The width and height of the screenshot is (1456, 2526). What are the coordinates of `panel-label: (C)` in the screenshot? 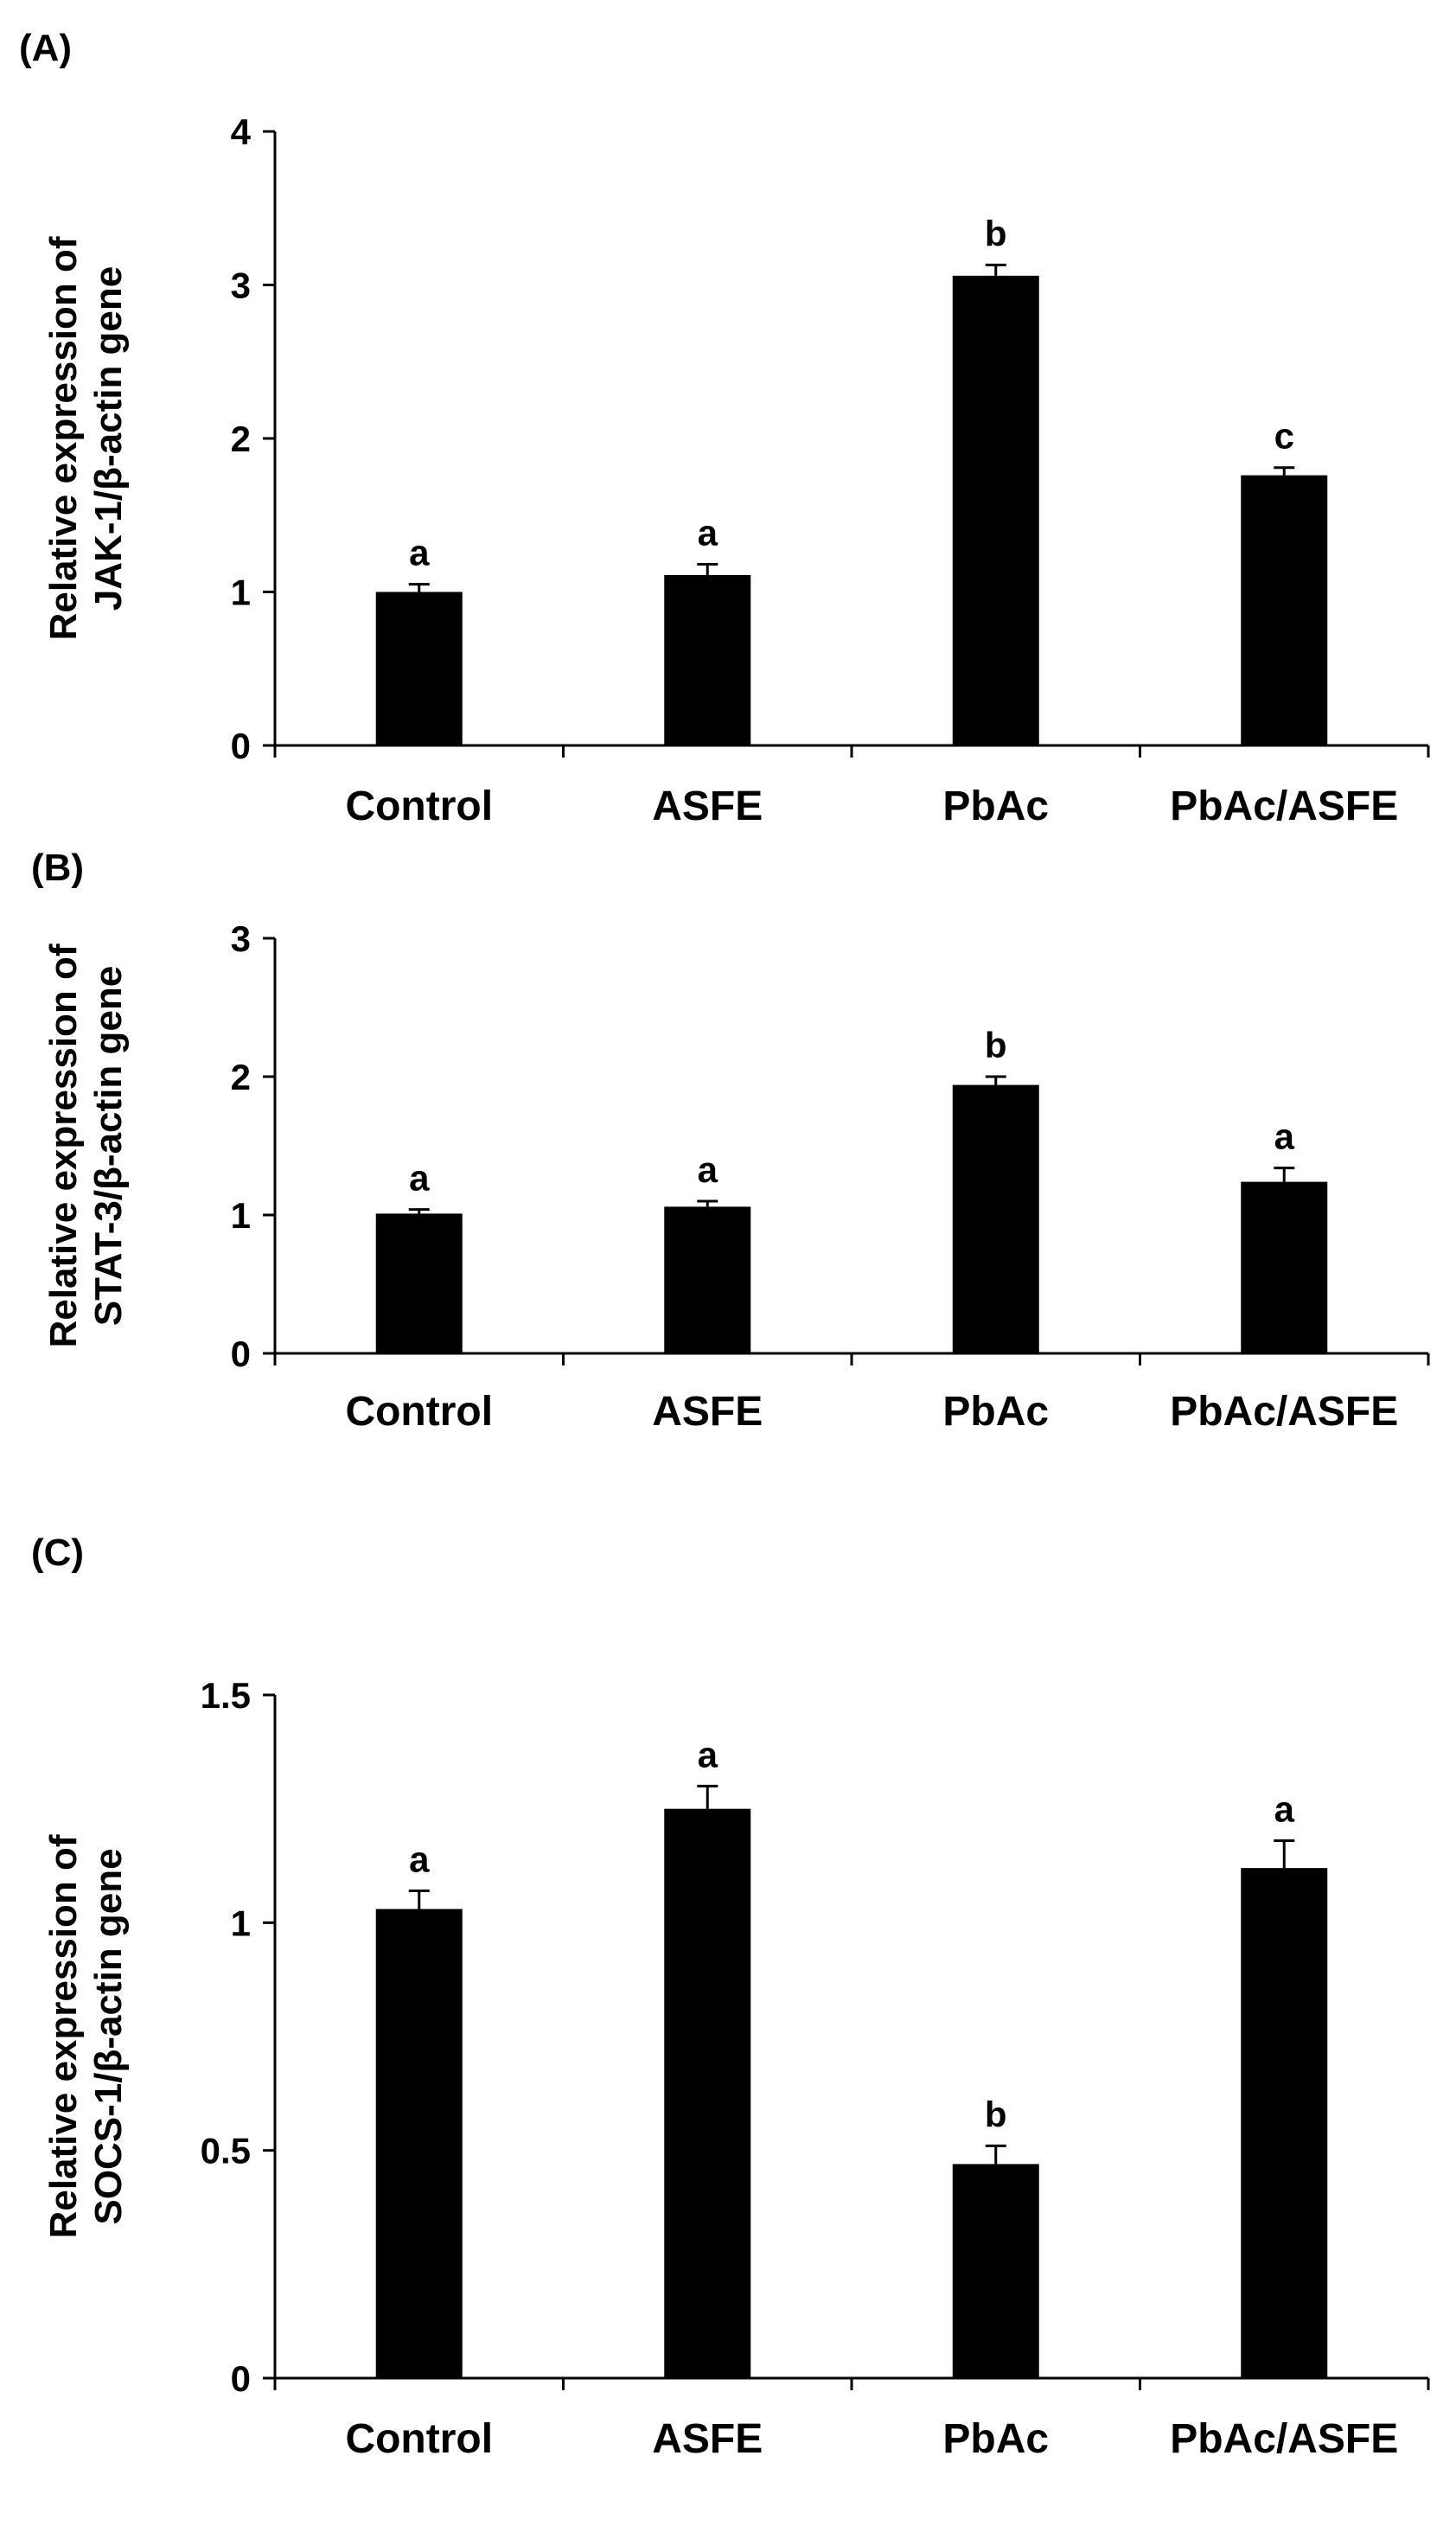 It's located at (58, 1553).